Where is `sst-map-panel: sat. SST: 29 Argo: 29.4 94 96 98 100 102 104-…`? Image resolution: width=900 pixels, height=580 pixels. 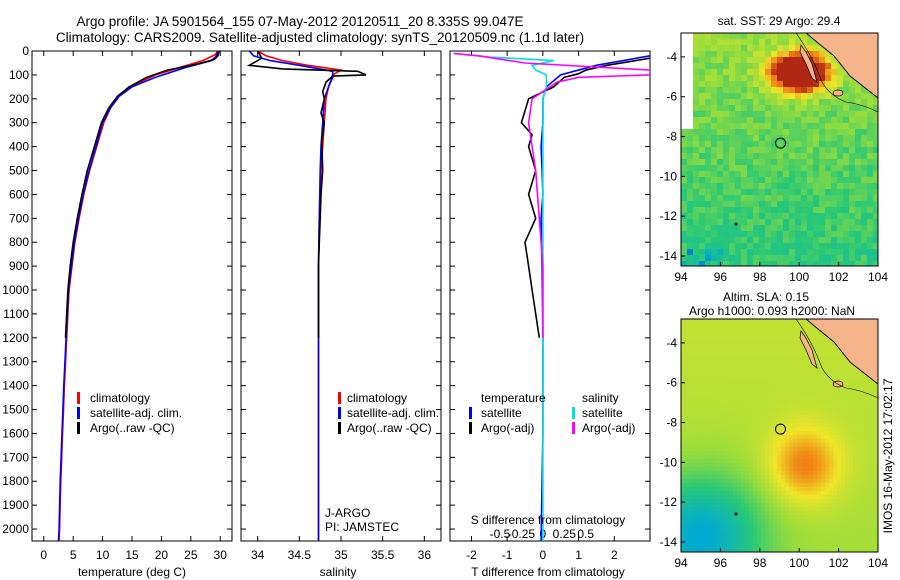 sst-map-panel: sat. SST: 29 Argo: 29.4 94 96 98 100 102 104-… is located at coordinates (774, 149).